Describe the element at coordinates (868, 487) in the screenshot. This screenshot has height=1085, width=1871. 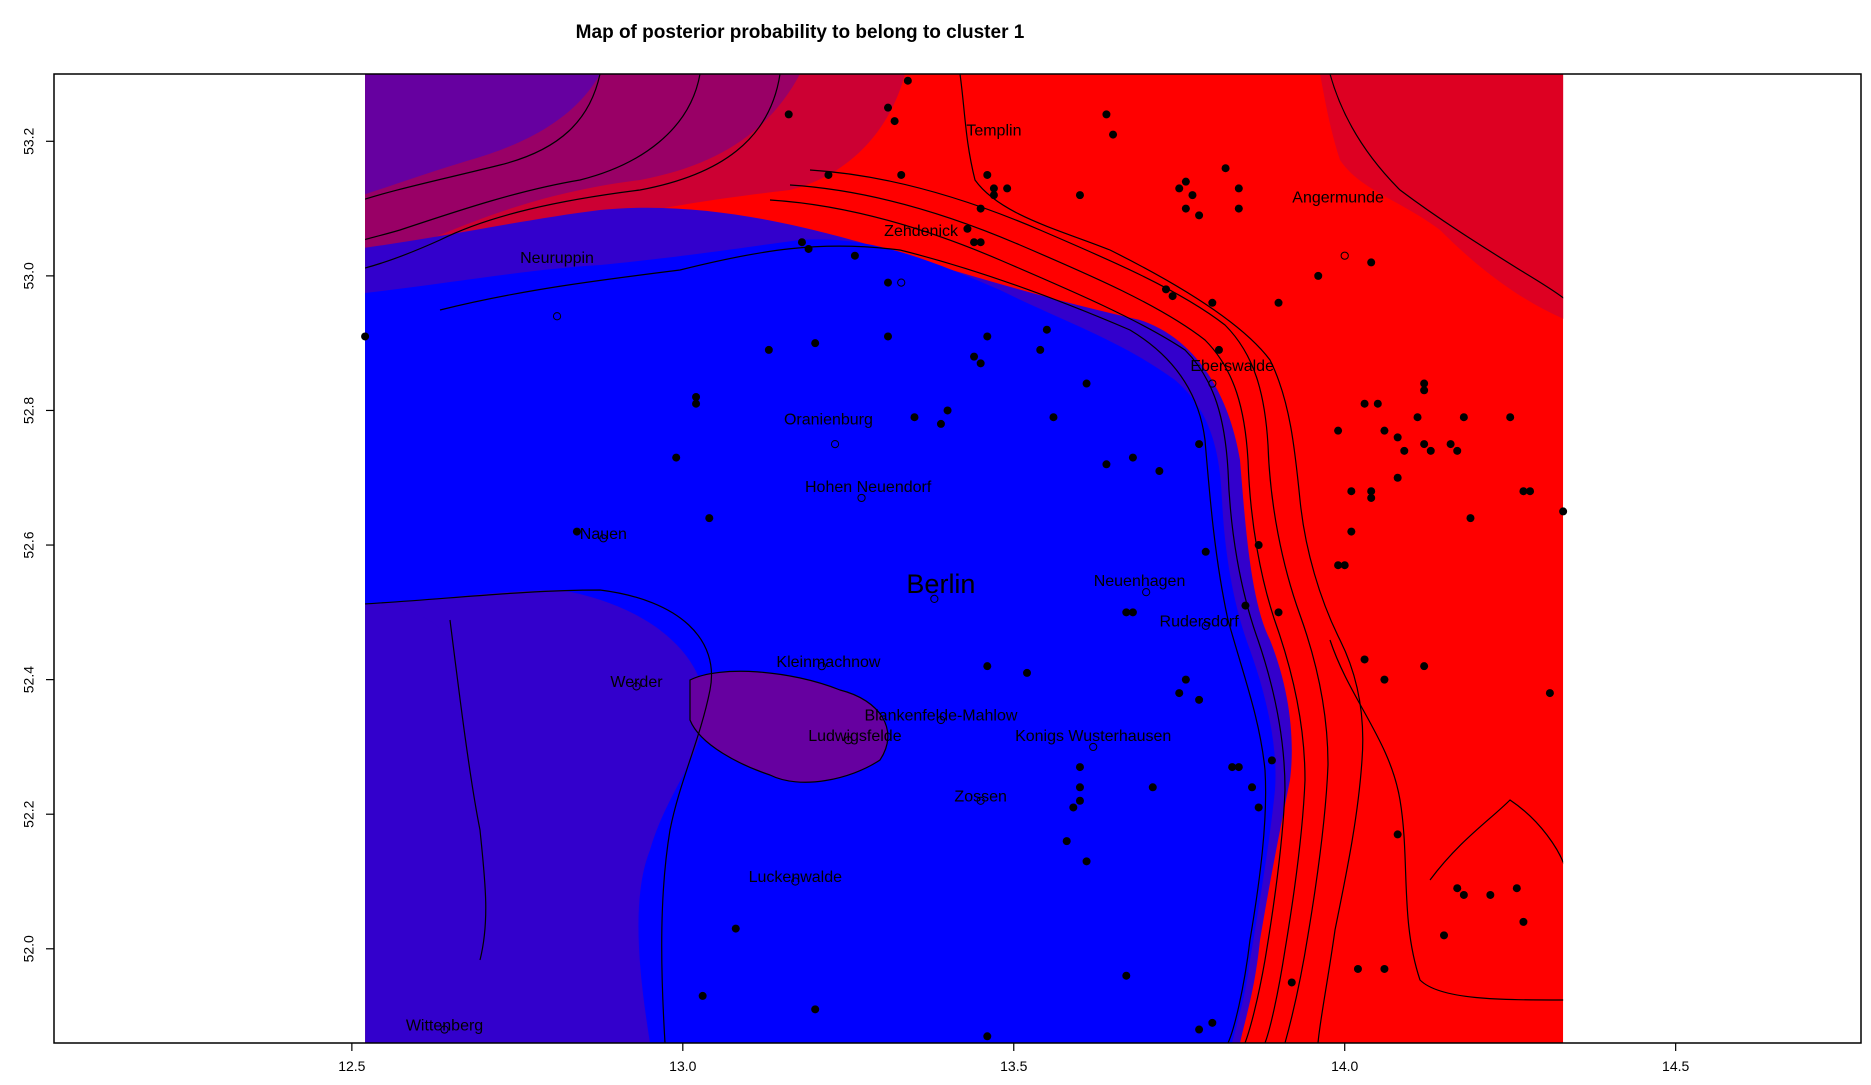
I see `city-label: Hohen Neuendorf` at that location.